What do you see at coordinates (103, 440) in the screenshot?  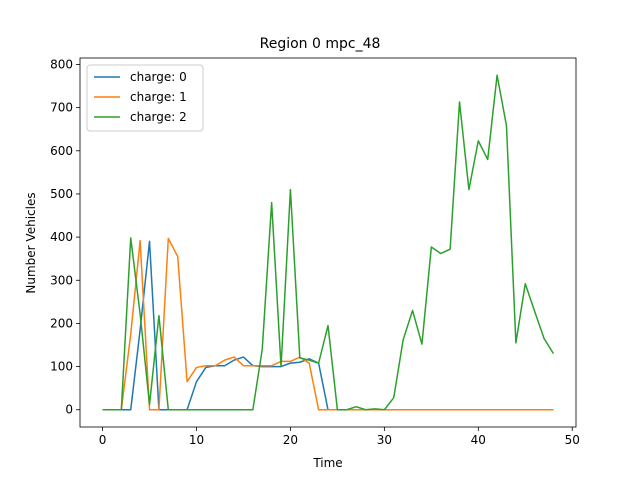 I see `x-tick-label: 0` at bounding box center [103, 440].